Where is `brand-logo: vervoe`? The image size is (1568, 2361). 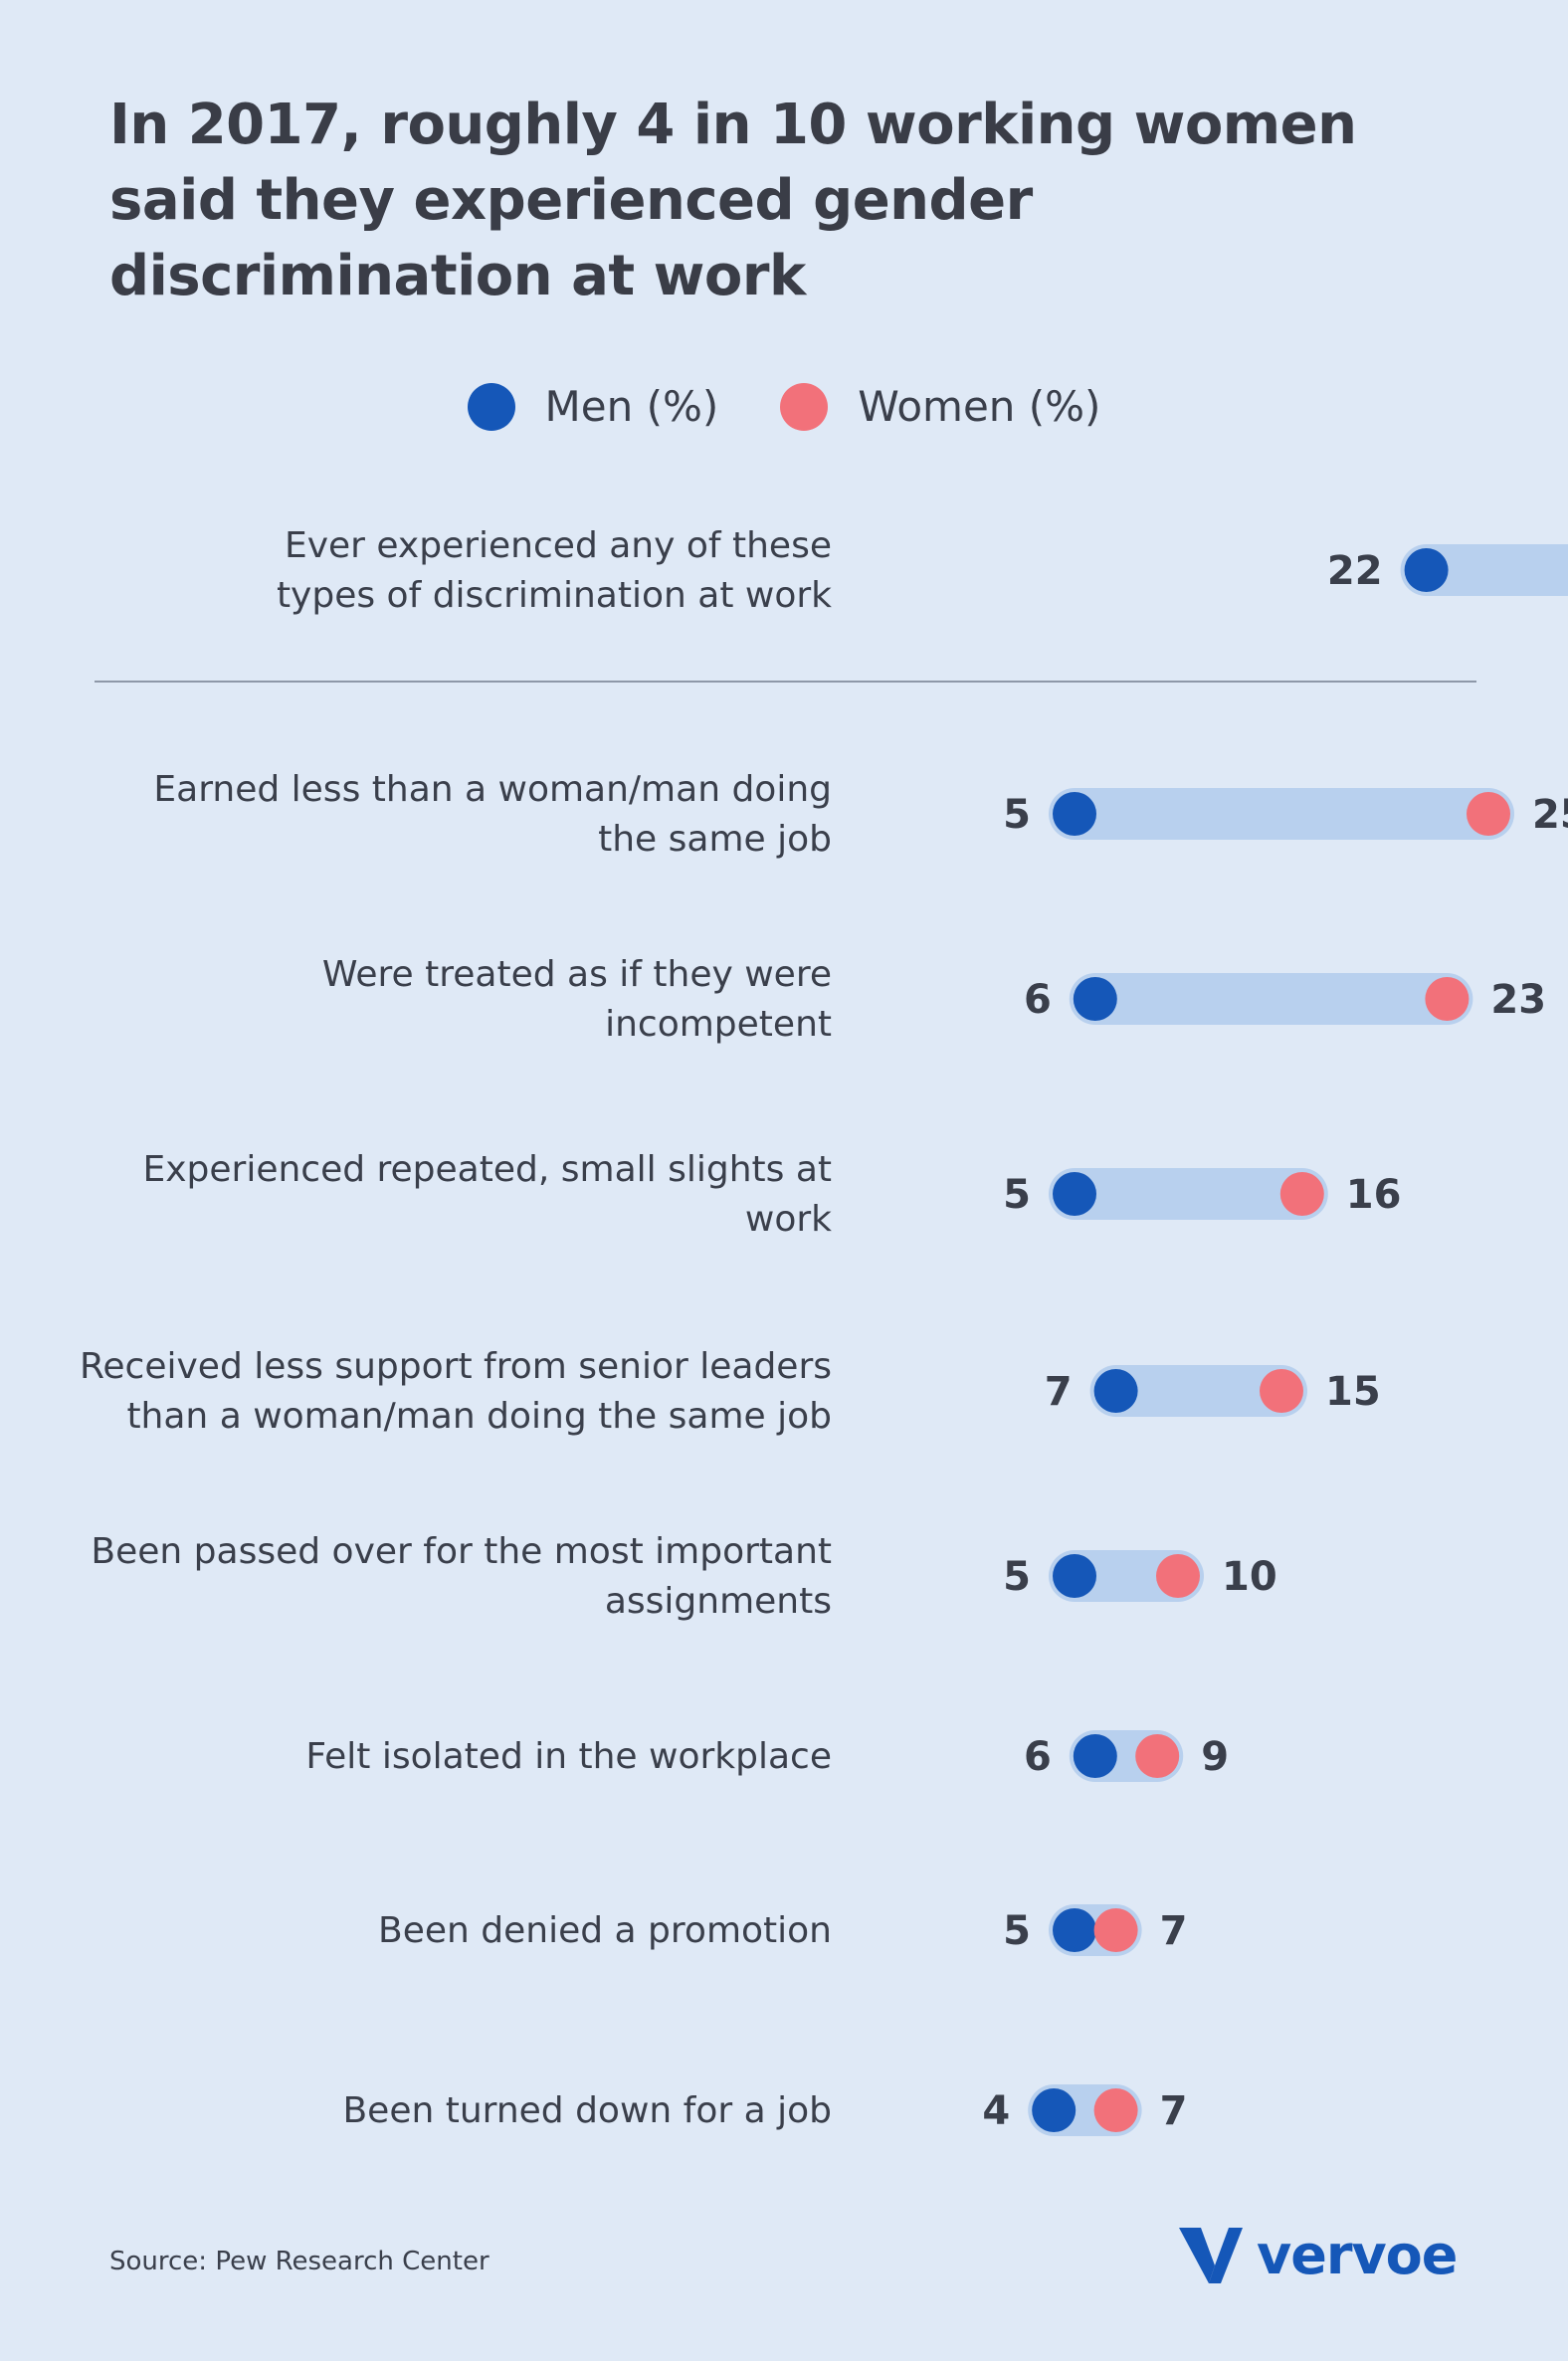 brand-logo: vervoe is located at coordinates (1318, 2255).